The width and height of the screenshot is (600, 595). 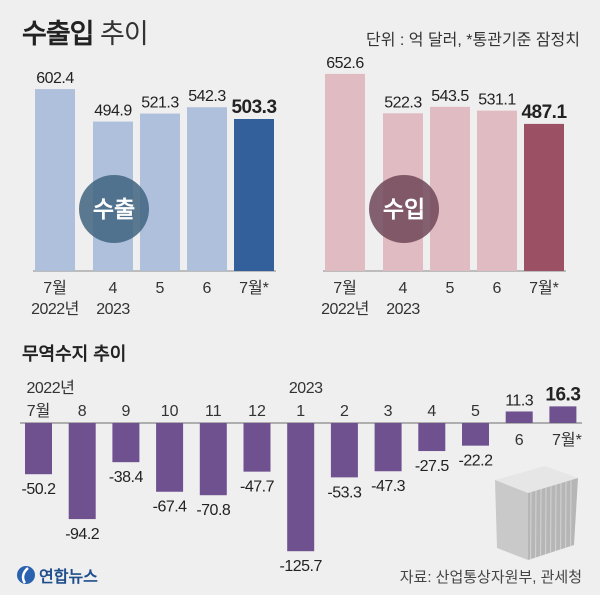 I want to click on category-label: 10, so click(x=170, y=411).